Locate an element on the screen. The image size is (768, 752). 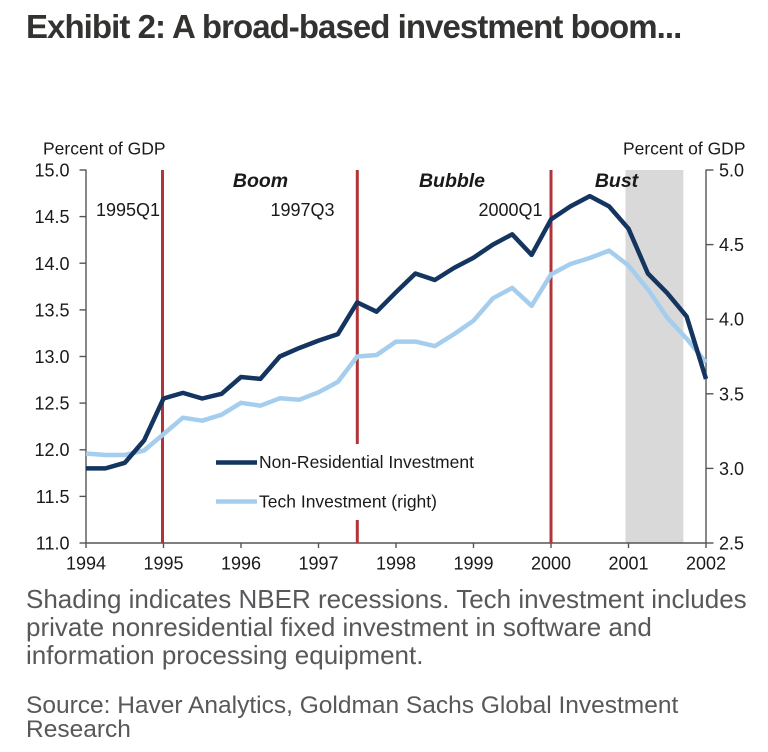
svg-text: Bust is located at coordinates (617, 181).